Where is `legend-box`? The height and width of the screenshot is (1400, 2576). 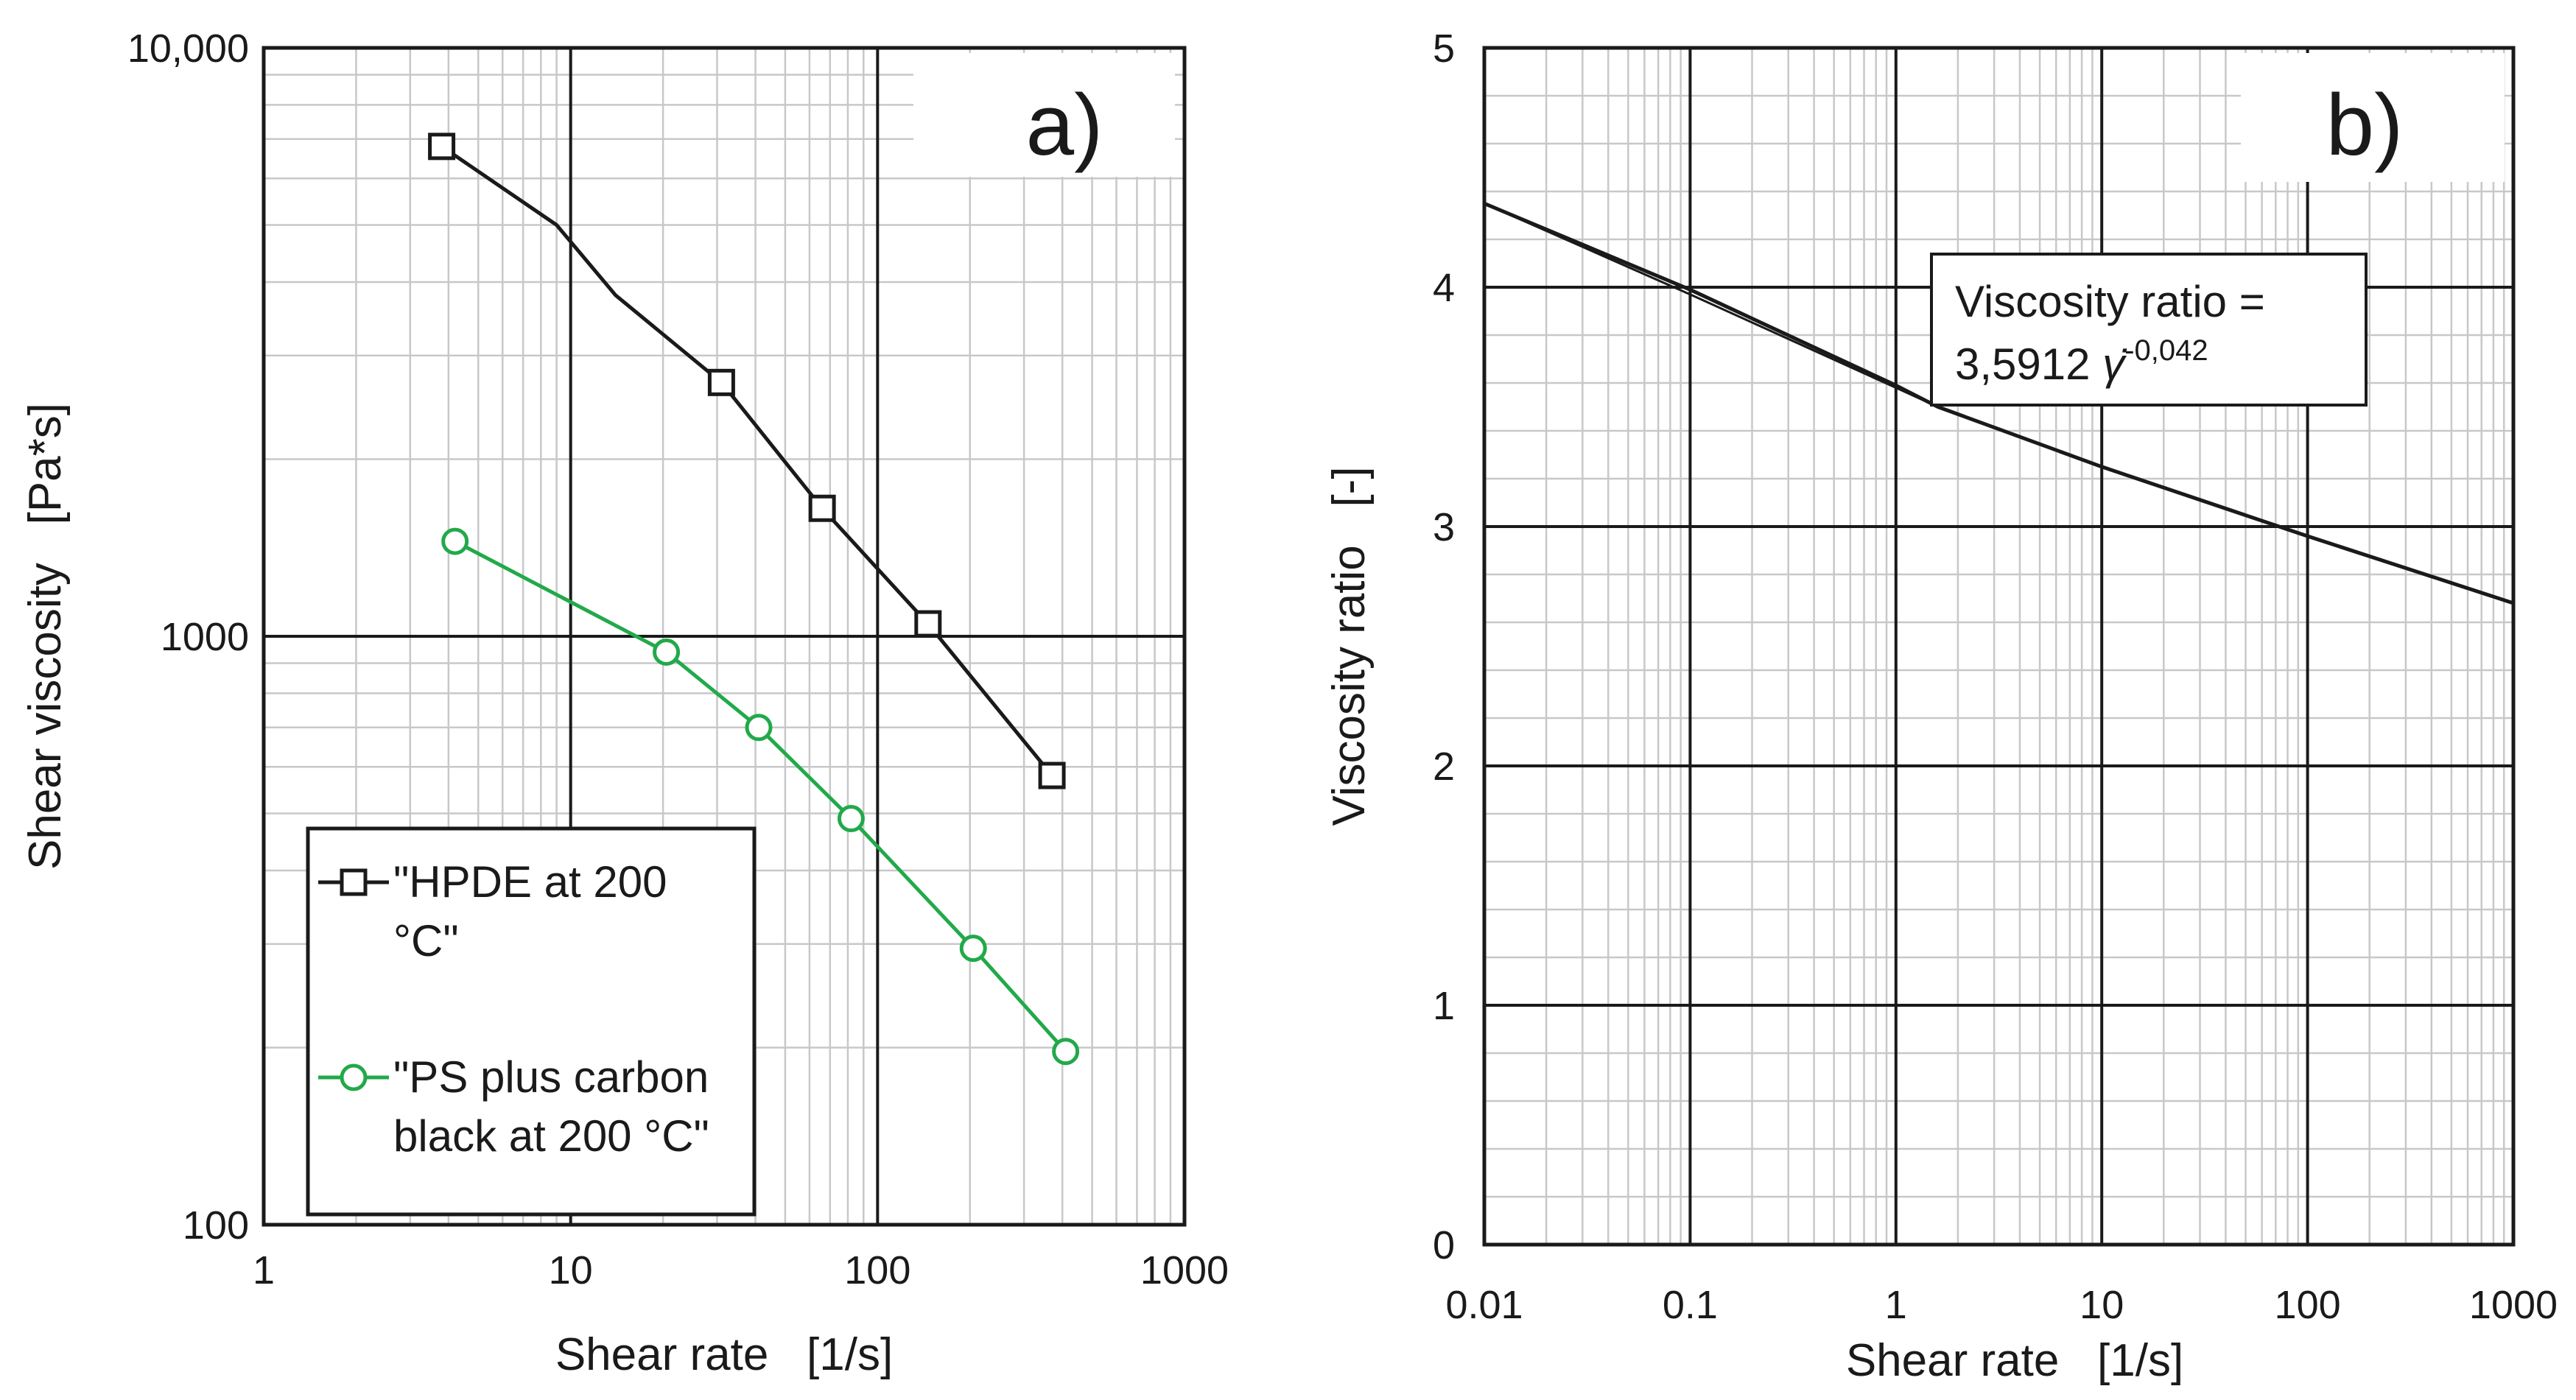
legend-box is located at coordinates (531, 1021).